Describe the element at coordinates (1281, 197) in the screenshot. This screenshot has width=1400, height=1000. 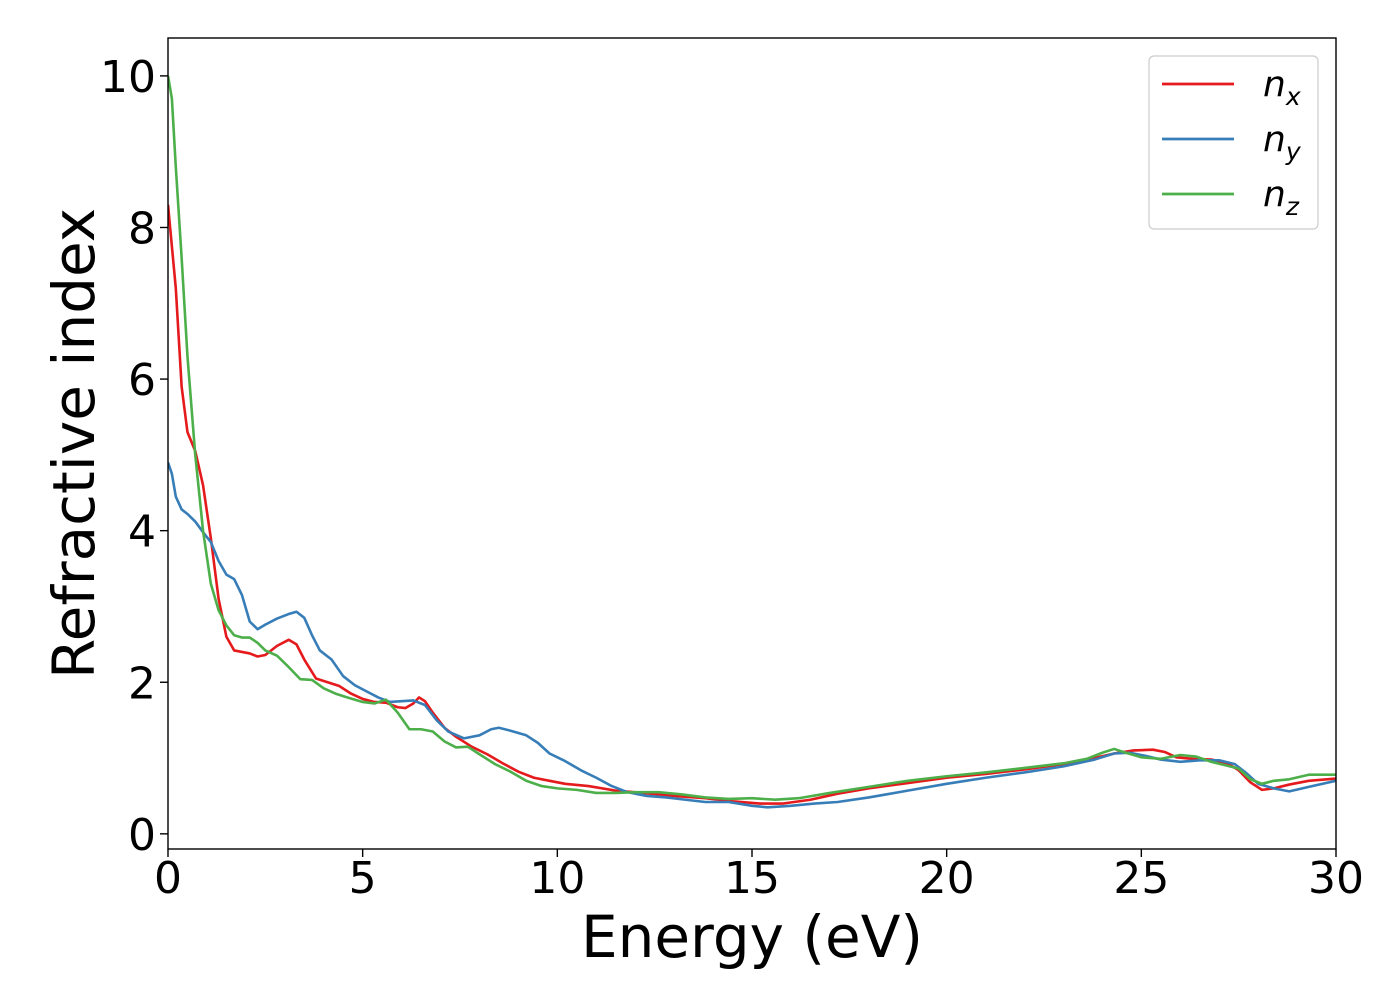
I see `legend-label-nz: nz` at that location.